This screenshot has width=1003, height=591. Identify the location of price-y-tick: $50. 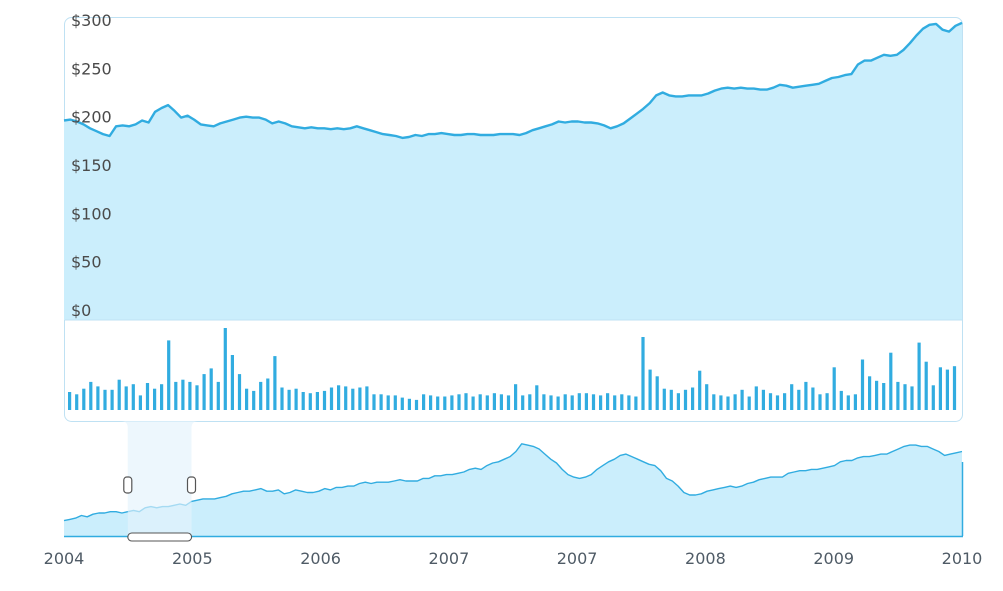
(86, 262).